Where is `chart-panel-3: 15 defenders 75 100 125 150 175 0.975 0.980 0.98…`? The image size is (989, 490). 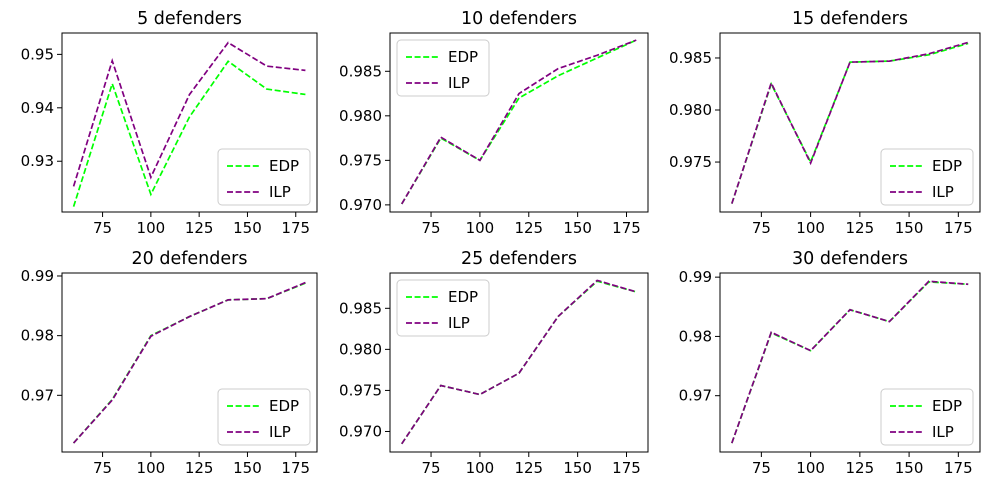 chart-panel-3: 15 defenders 75 100 125 150 175 0.975 0.980 0.98… is located at coordinates (825, 123).